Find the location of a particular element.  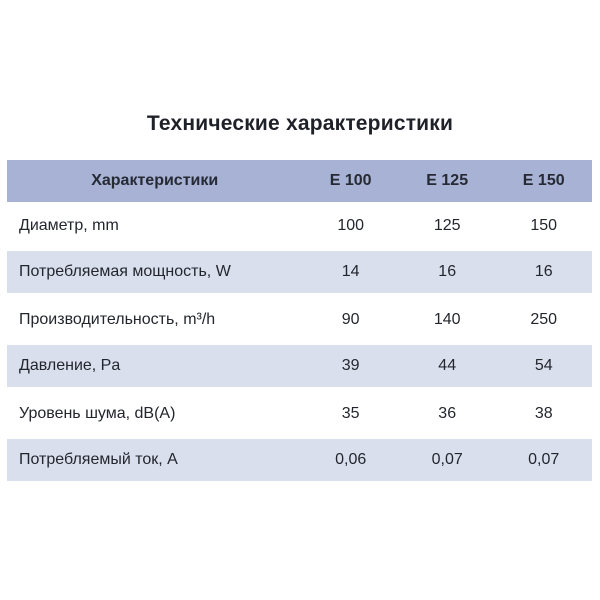

header-cell-e100: E 100 is located at coordinates (350, 180).